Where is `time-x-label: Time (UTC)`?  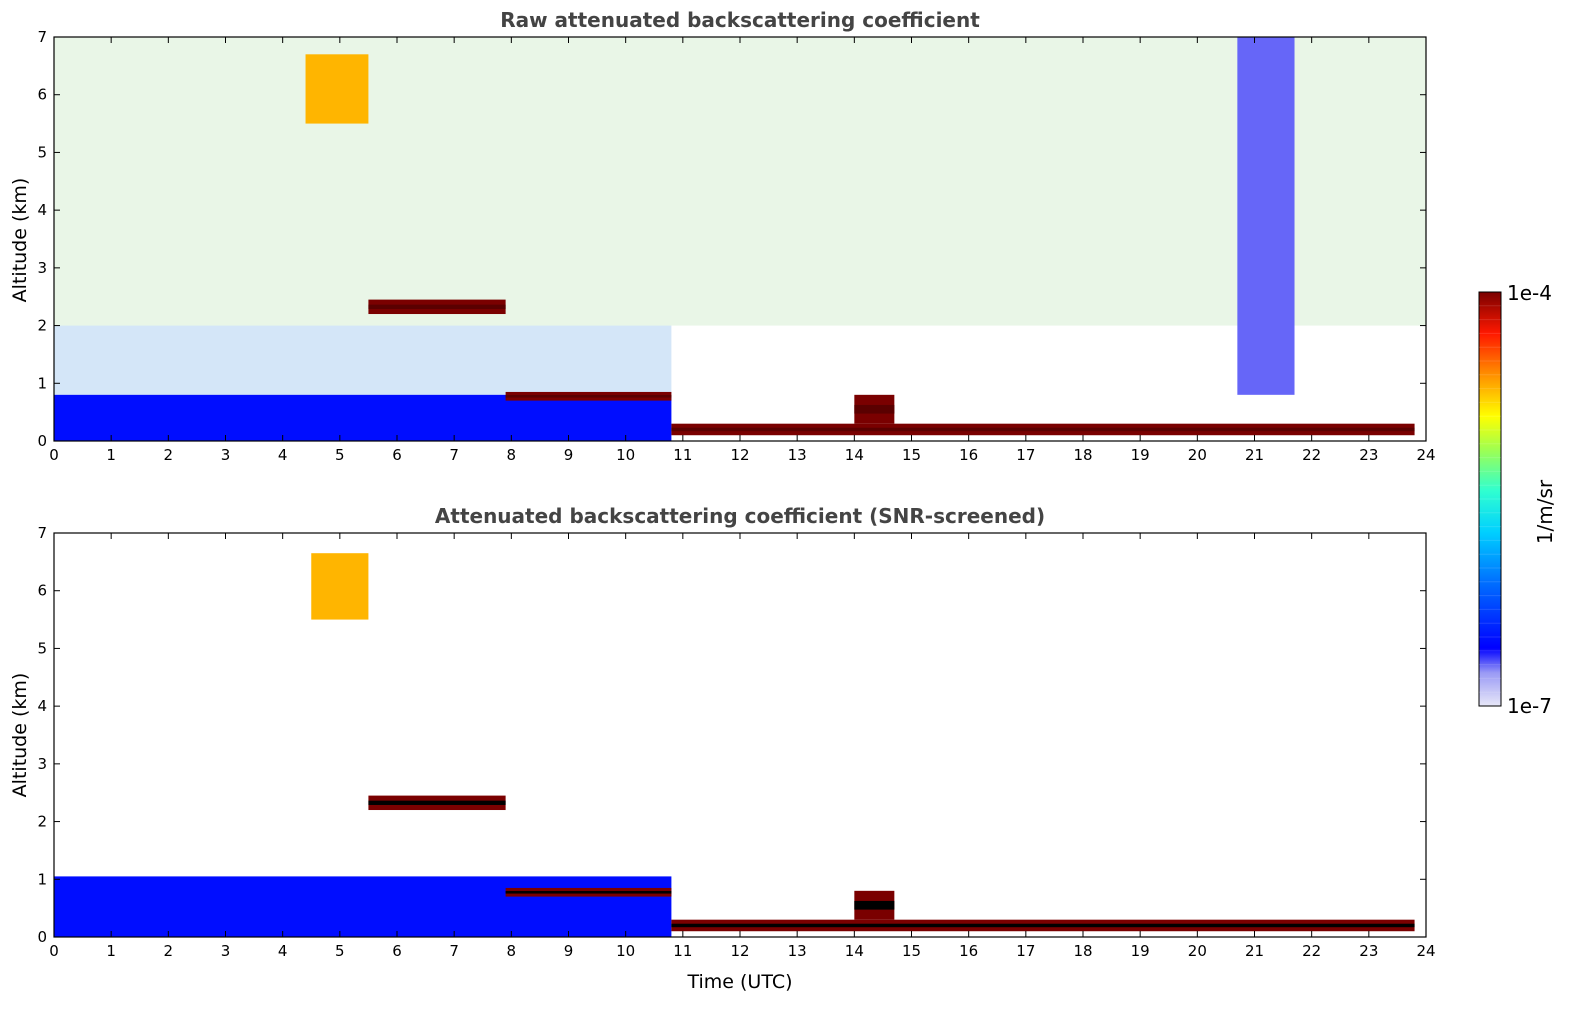
time-x-label: Time (UTC) is located at coordinates (739, 982).